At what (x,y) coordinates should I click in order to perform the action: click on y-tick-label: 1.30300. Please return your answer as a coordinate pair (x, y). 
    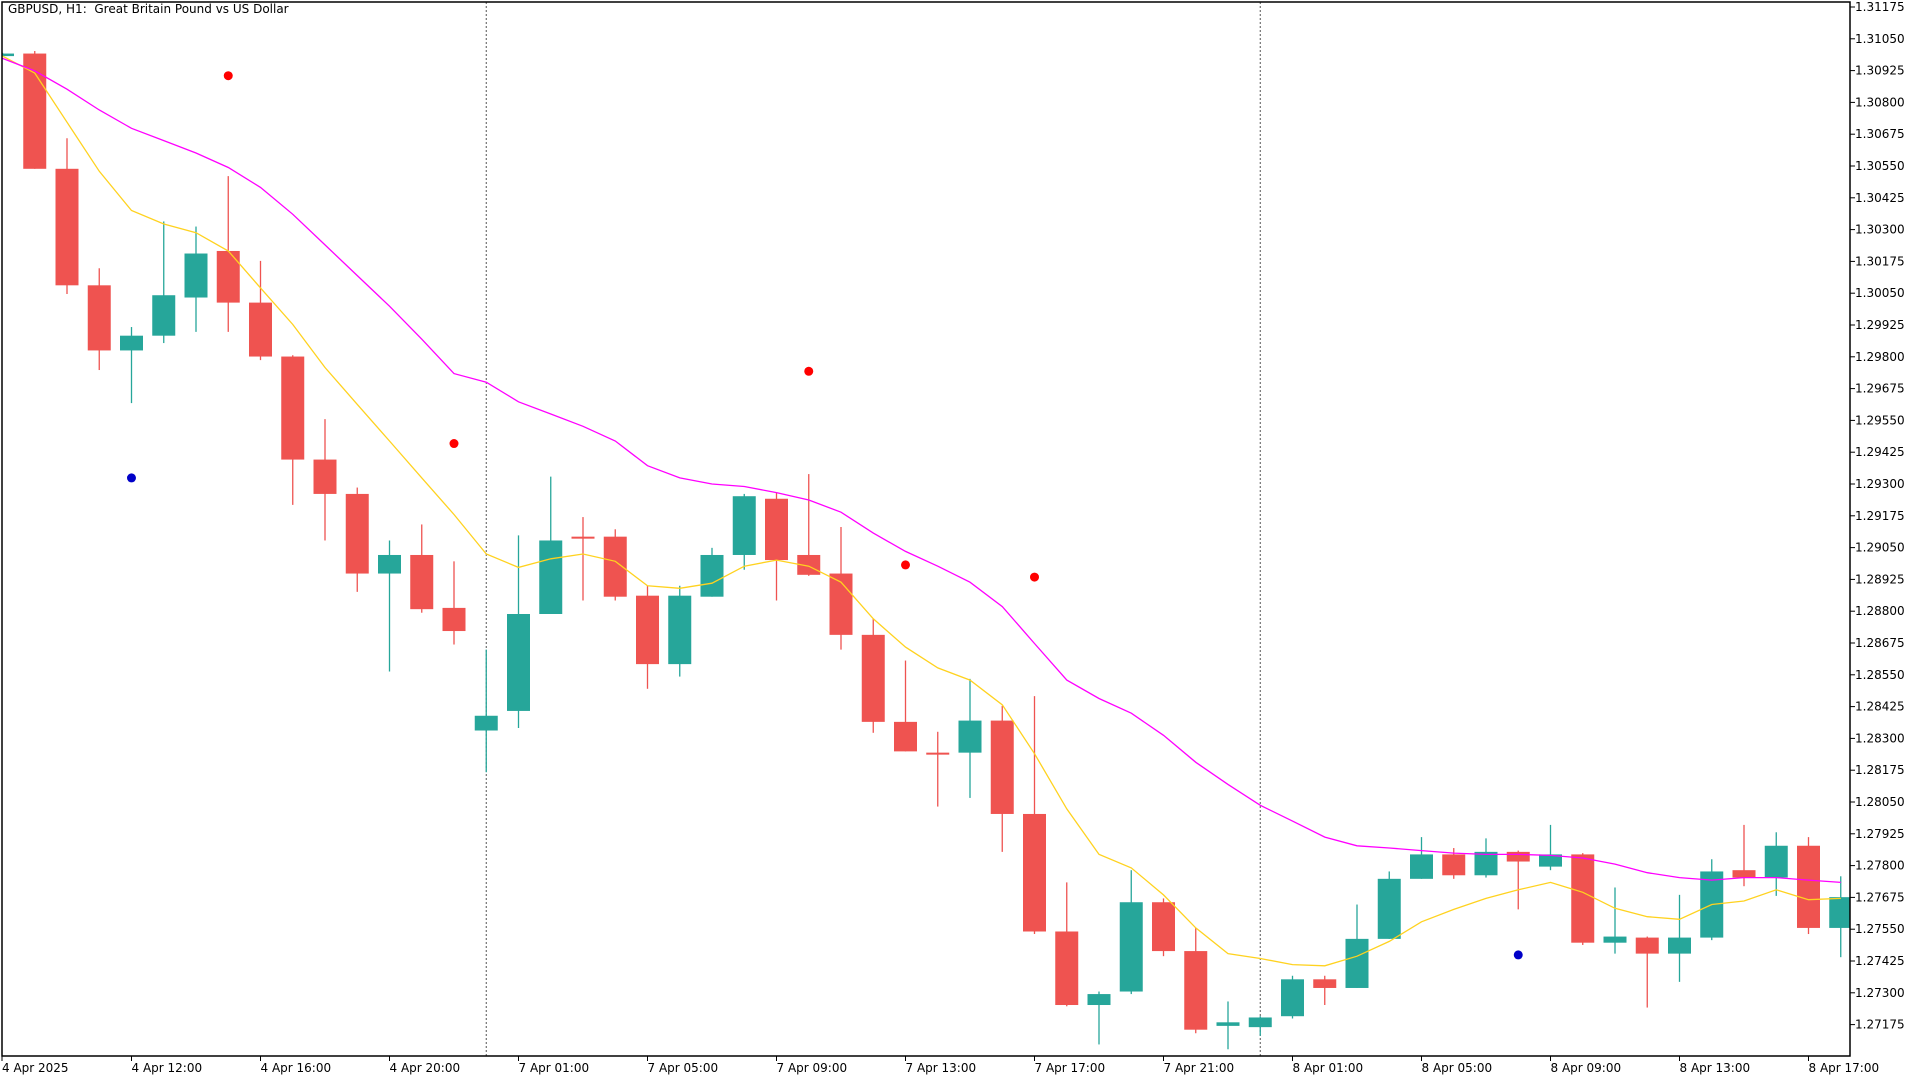
    Looking at the image, I should click on (1880, 230).